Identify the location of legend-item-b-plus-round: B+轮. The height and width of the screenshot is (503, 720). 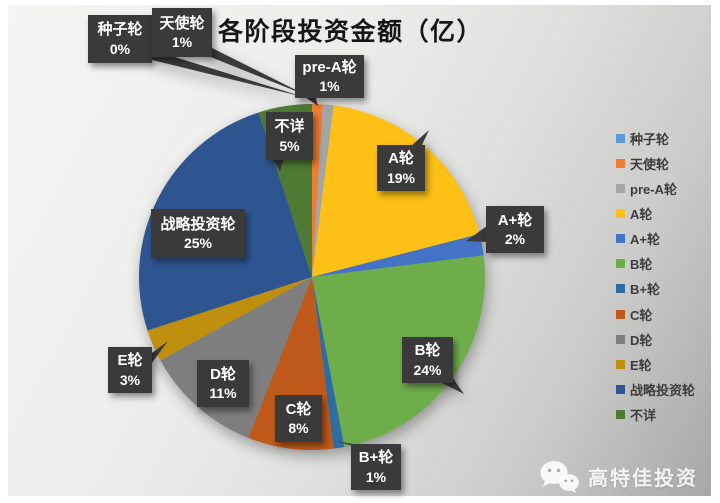
(655, 288).